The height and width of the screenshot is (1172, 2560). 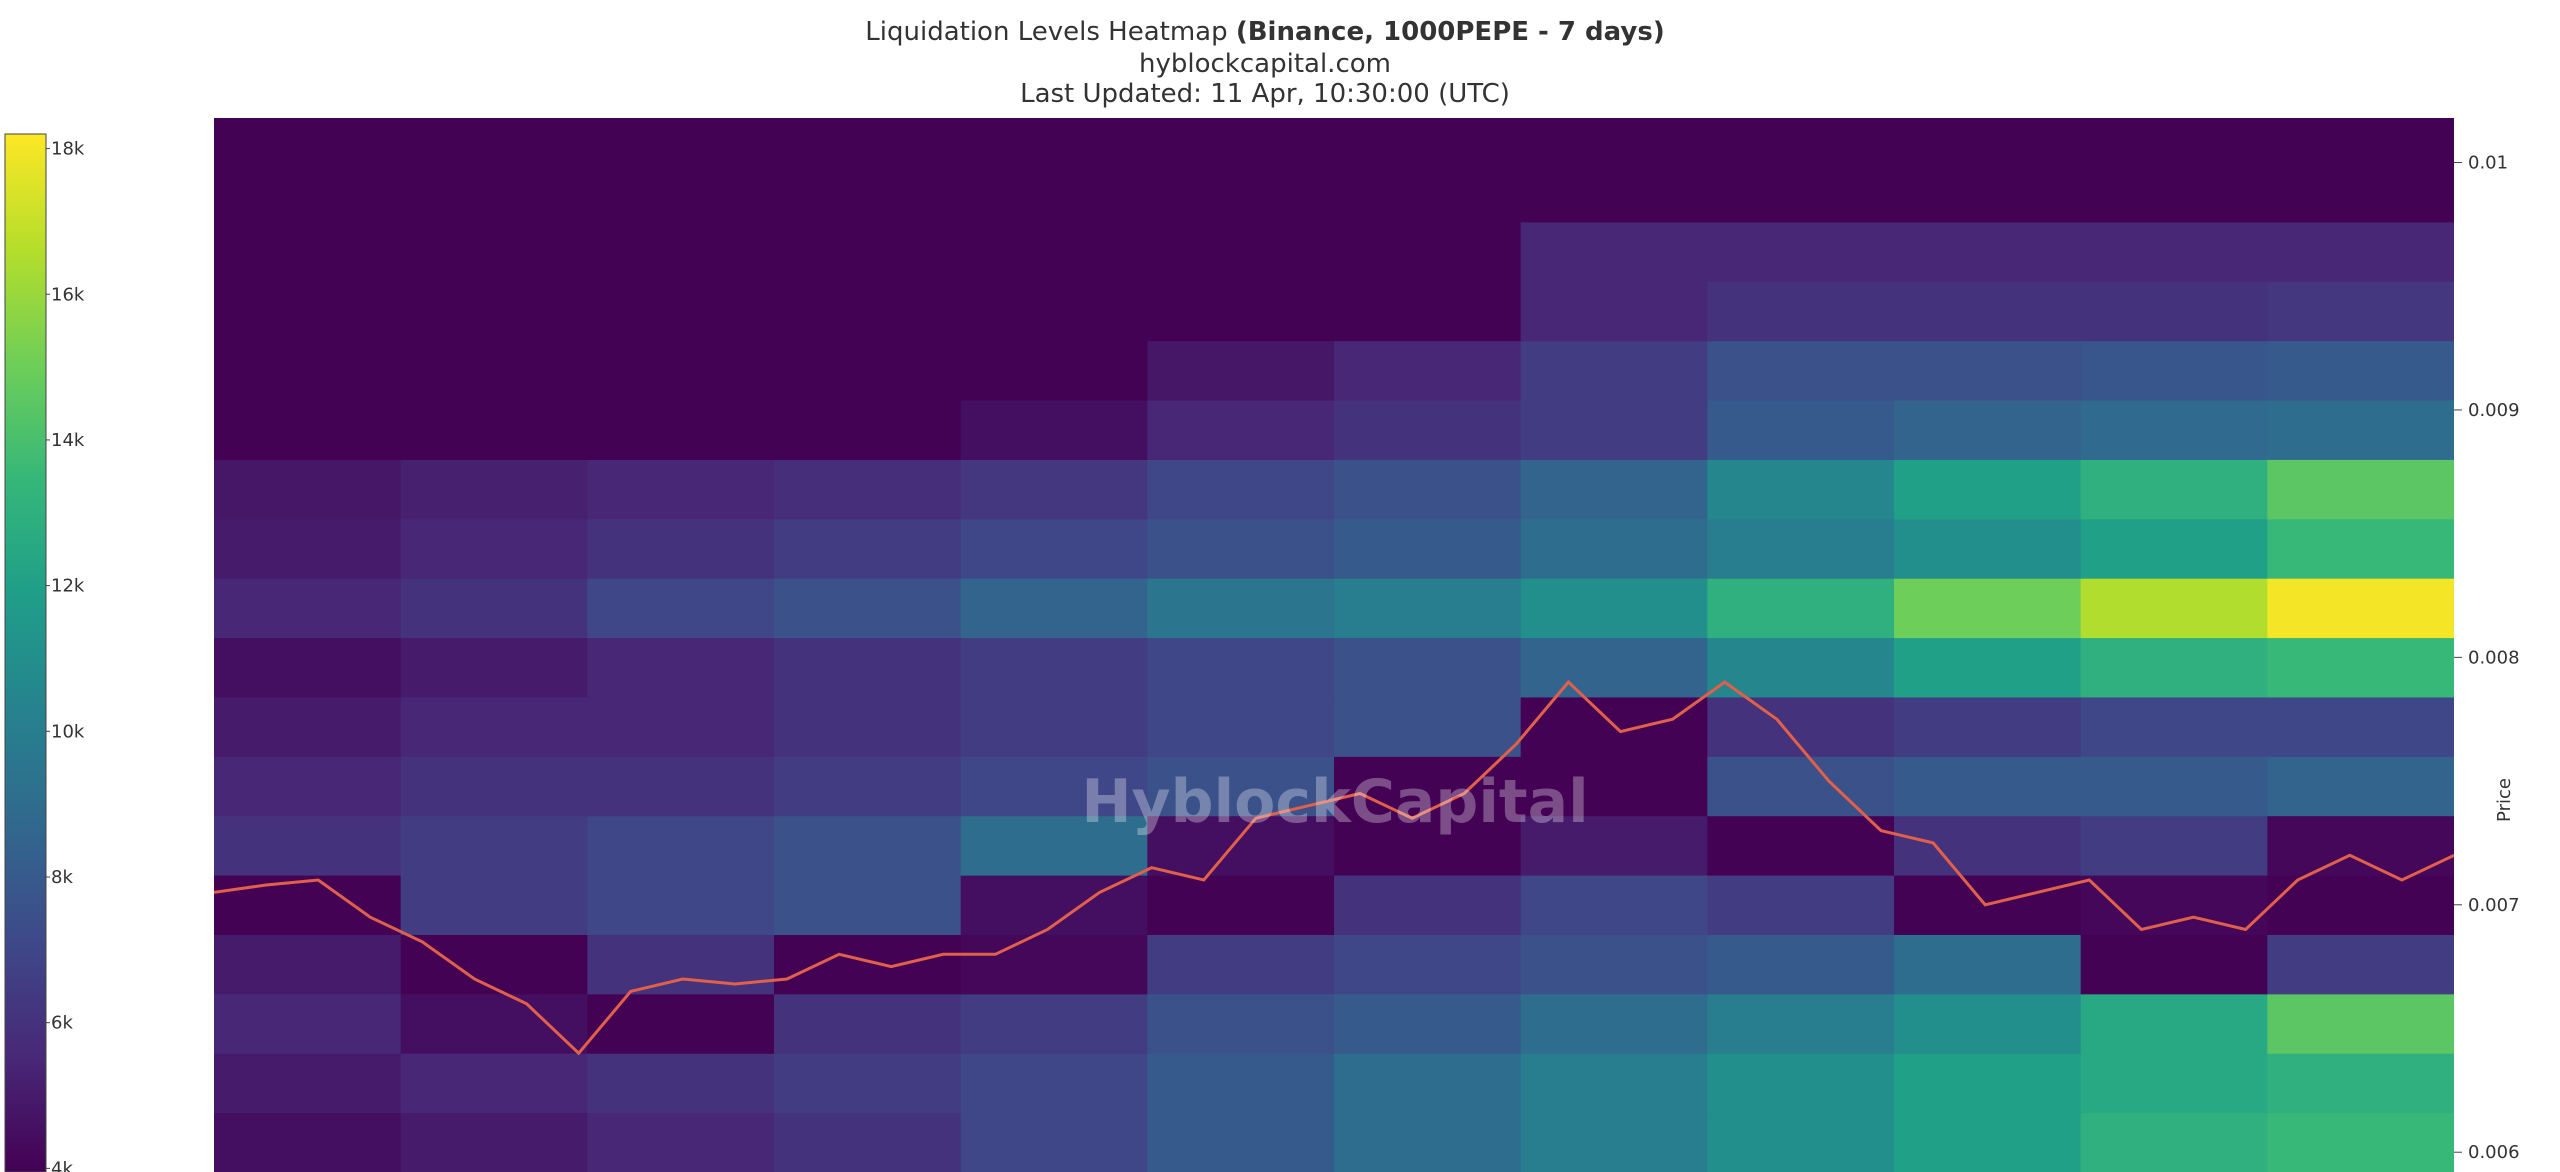 I want to click on colorbar, so click(x=25, y=652).